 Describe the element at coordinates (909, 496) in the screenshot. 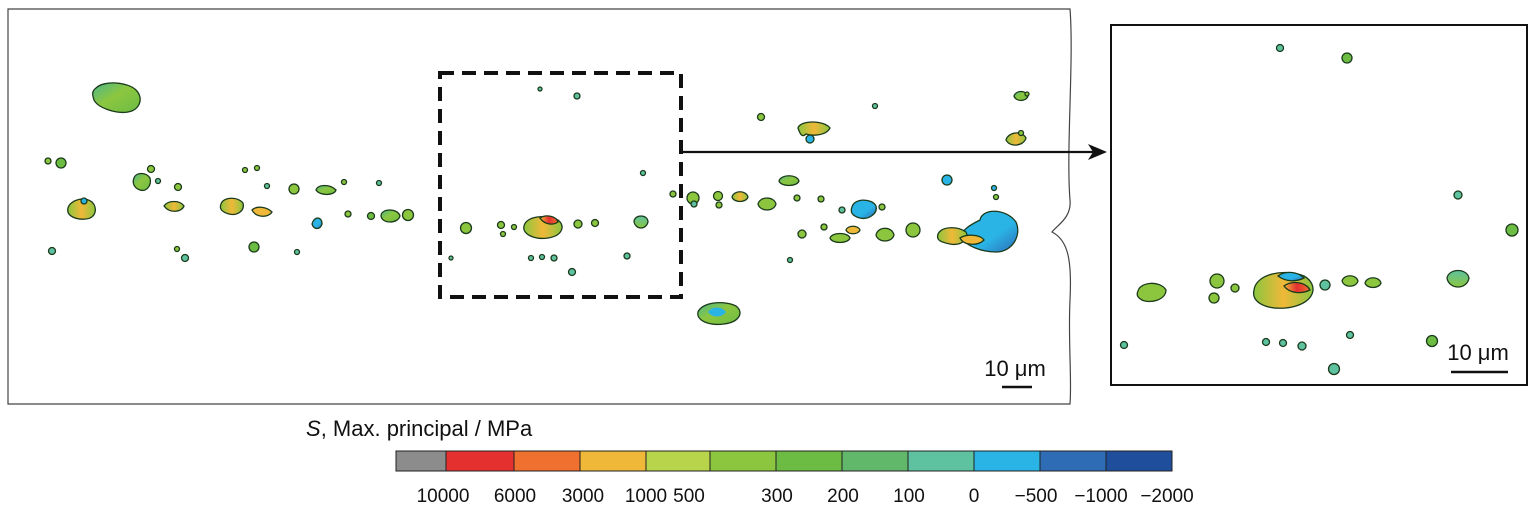

I see `colorbar-tick-label: 100` at that location.